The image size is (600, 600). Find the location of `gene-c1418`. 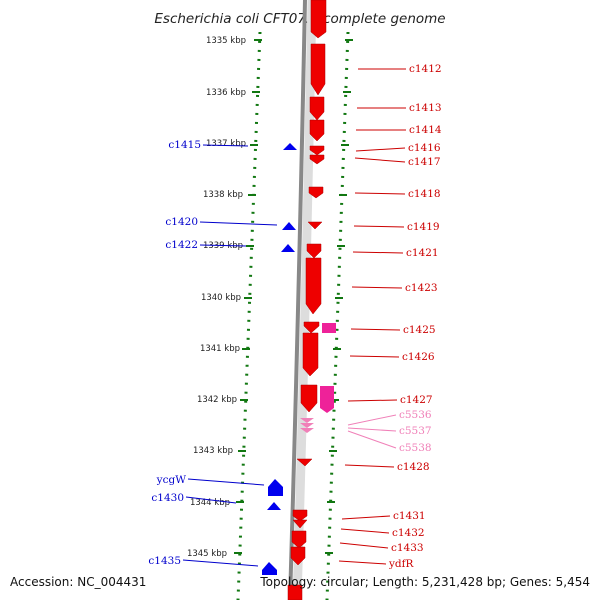

gene-c1418 is located at coordinates (316, 192).